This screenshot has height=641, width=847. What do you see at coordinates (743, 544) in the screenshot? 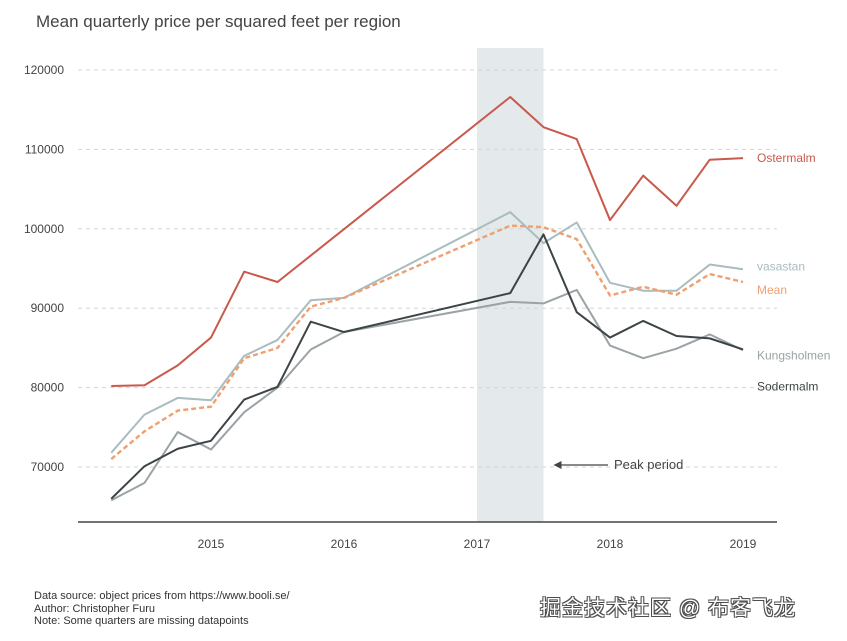
I see `x-tick-label: 2019` at bounding box center [743, 544].